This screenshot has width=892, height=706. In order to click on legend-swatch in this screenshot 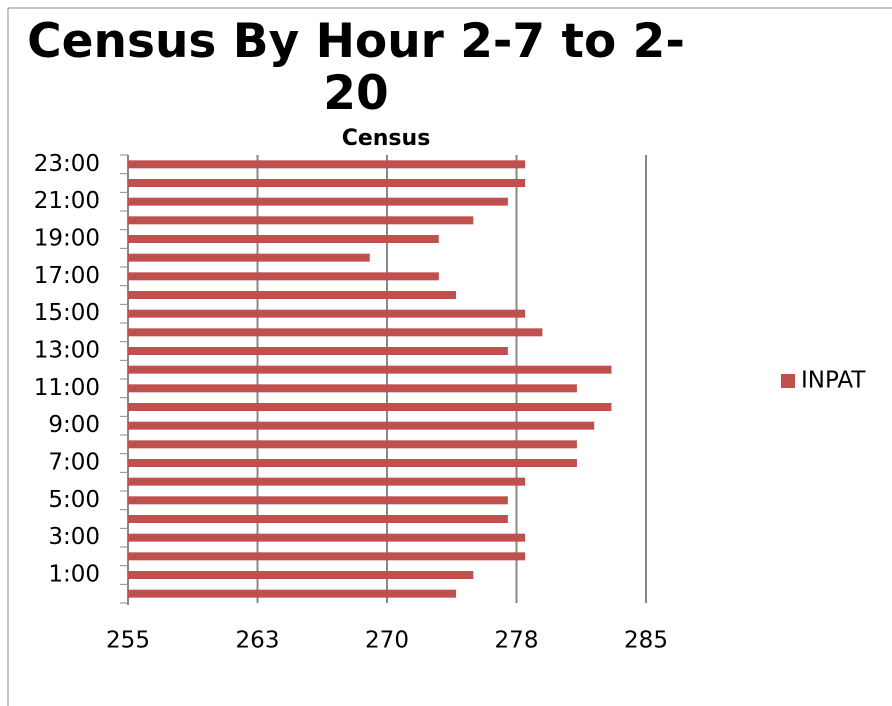, I will do `click(788, 381)`.